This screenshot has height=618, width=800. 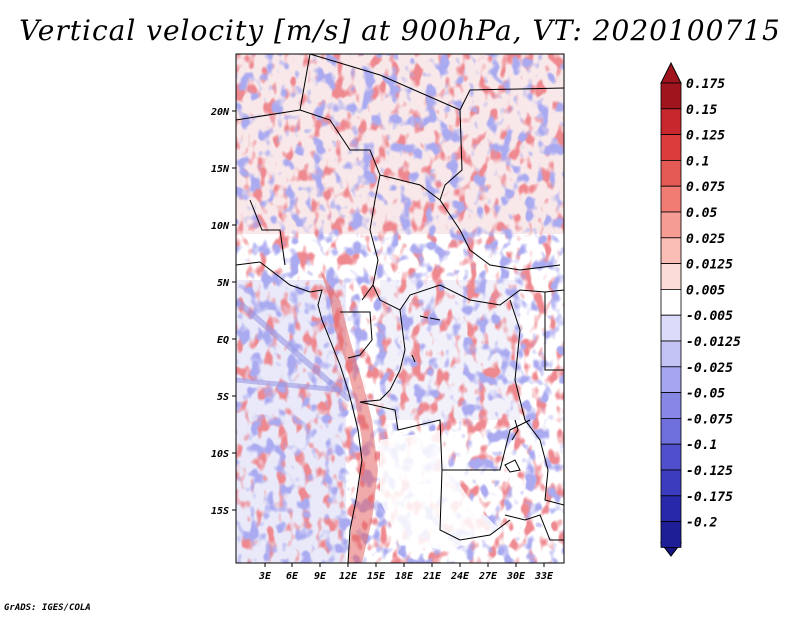 I want to click on lat-label: 10S, so click(x=220, y=454).